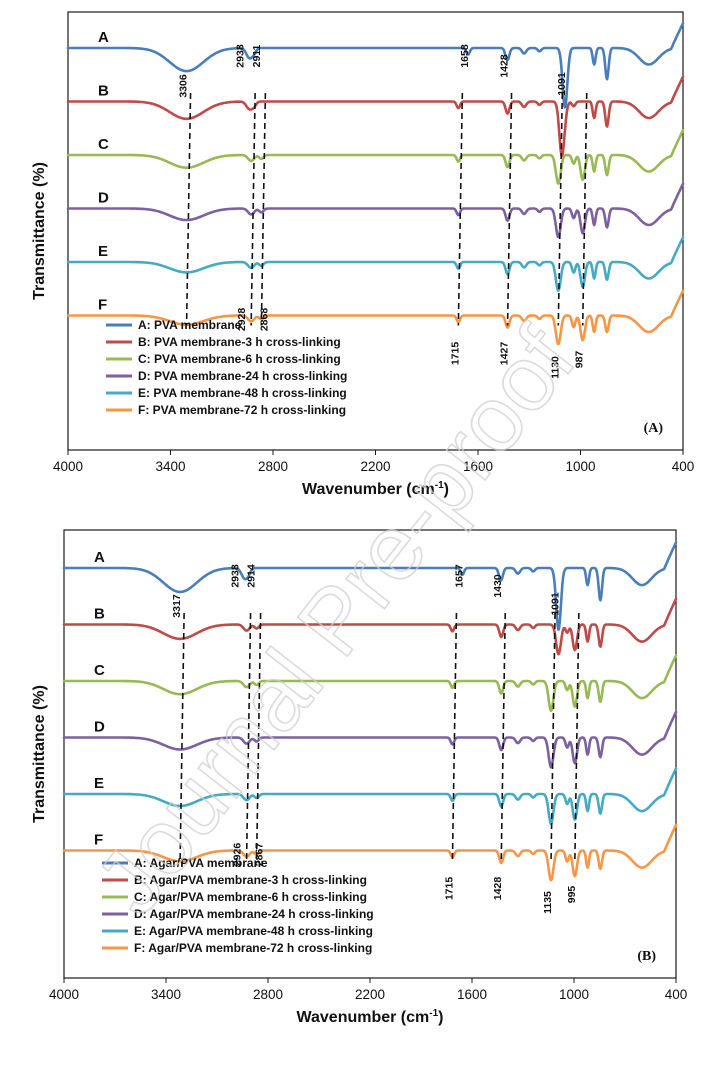 Image resolution: width=720 pixels, height=1066 pixels. I want to click on legend-label-e: E: Agar/PVA membrane-48 h cross-linking, so click(253, 931).